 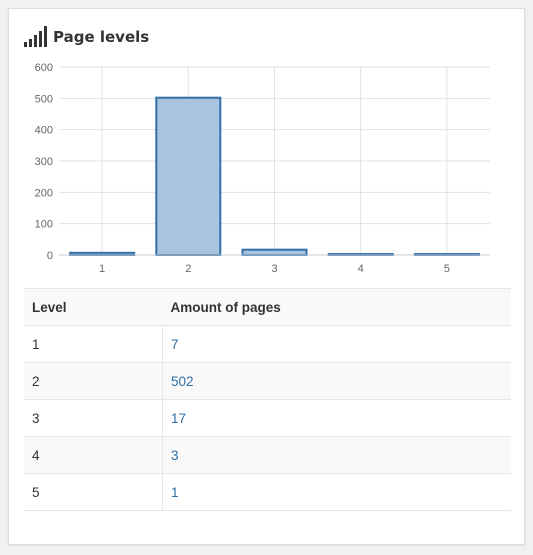 What do you see at coordinates (101, 37) in the screenshot?
I see `panel-title: Page levels` at bounding box center [101, 37].